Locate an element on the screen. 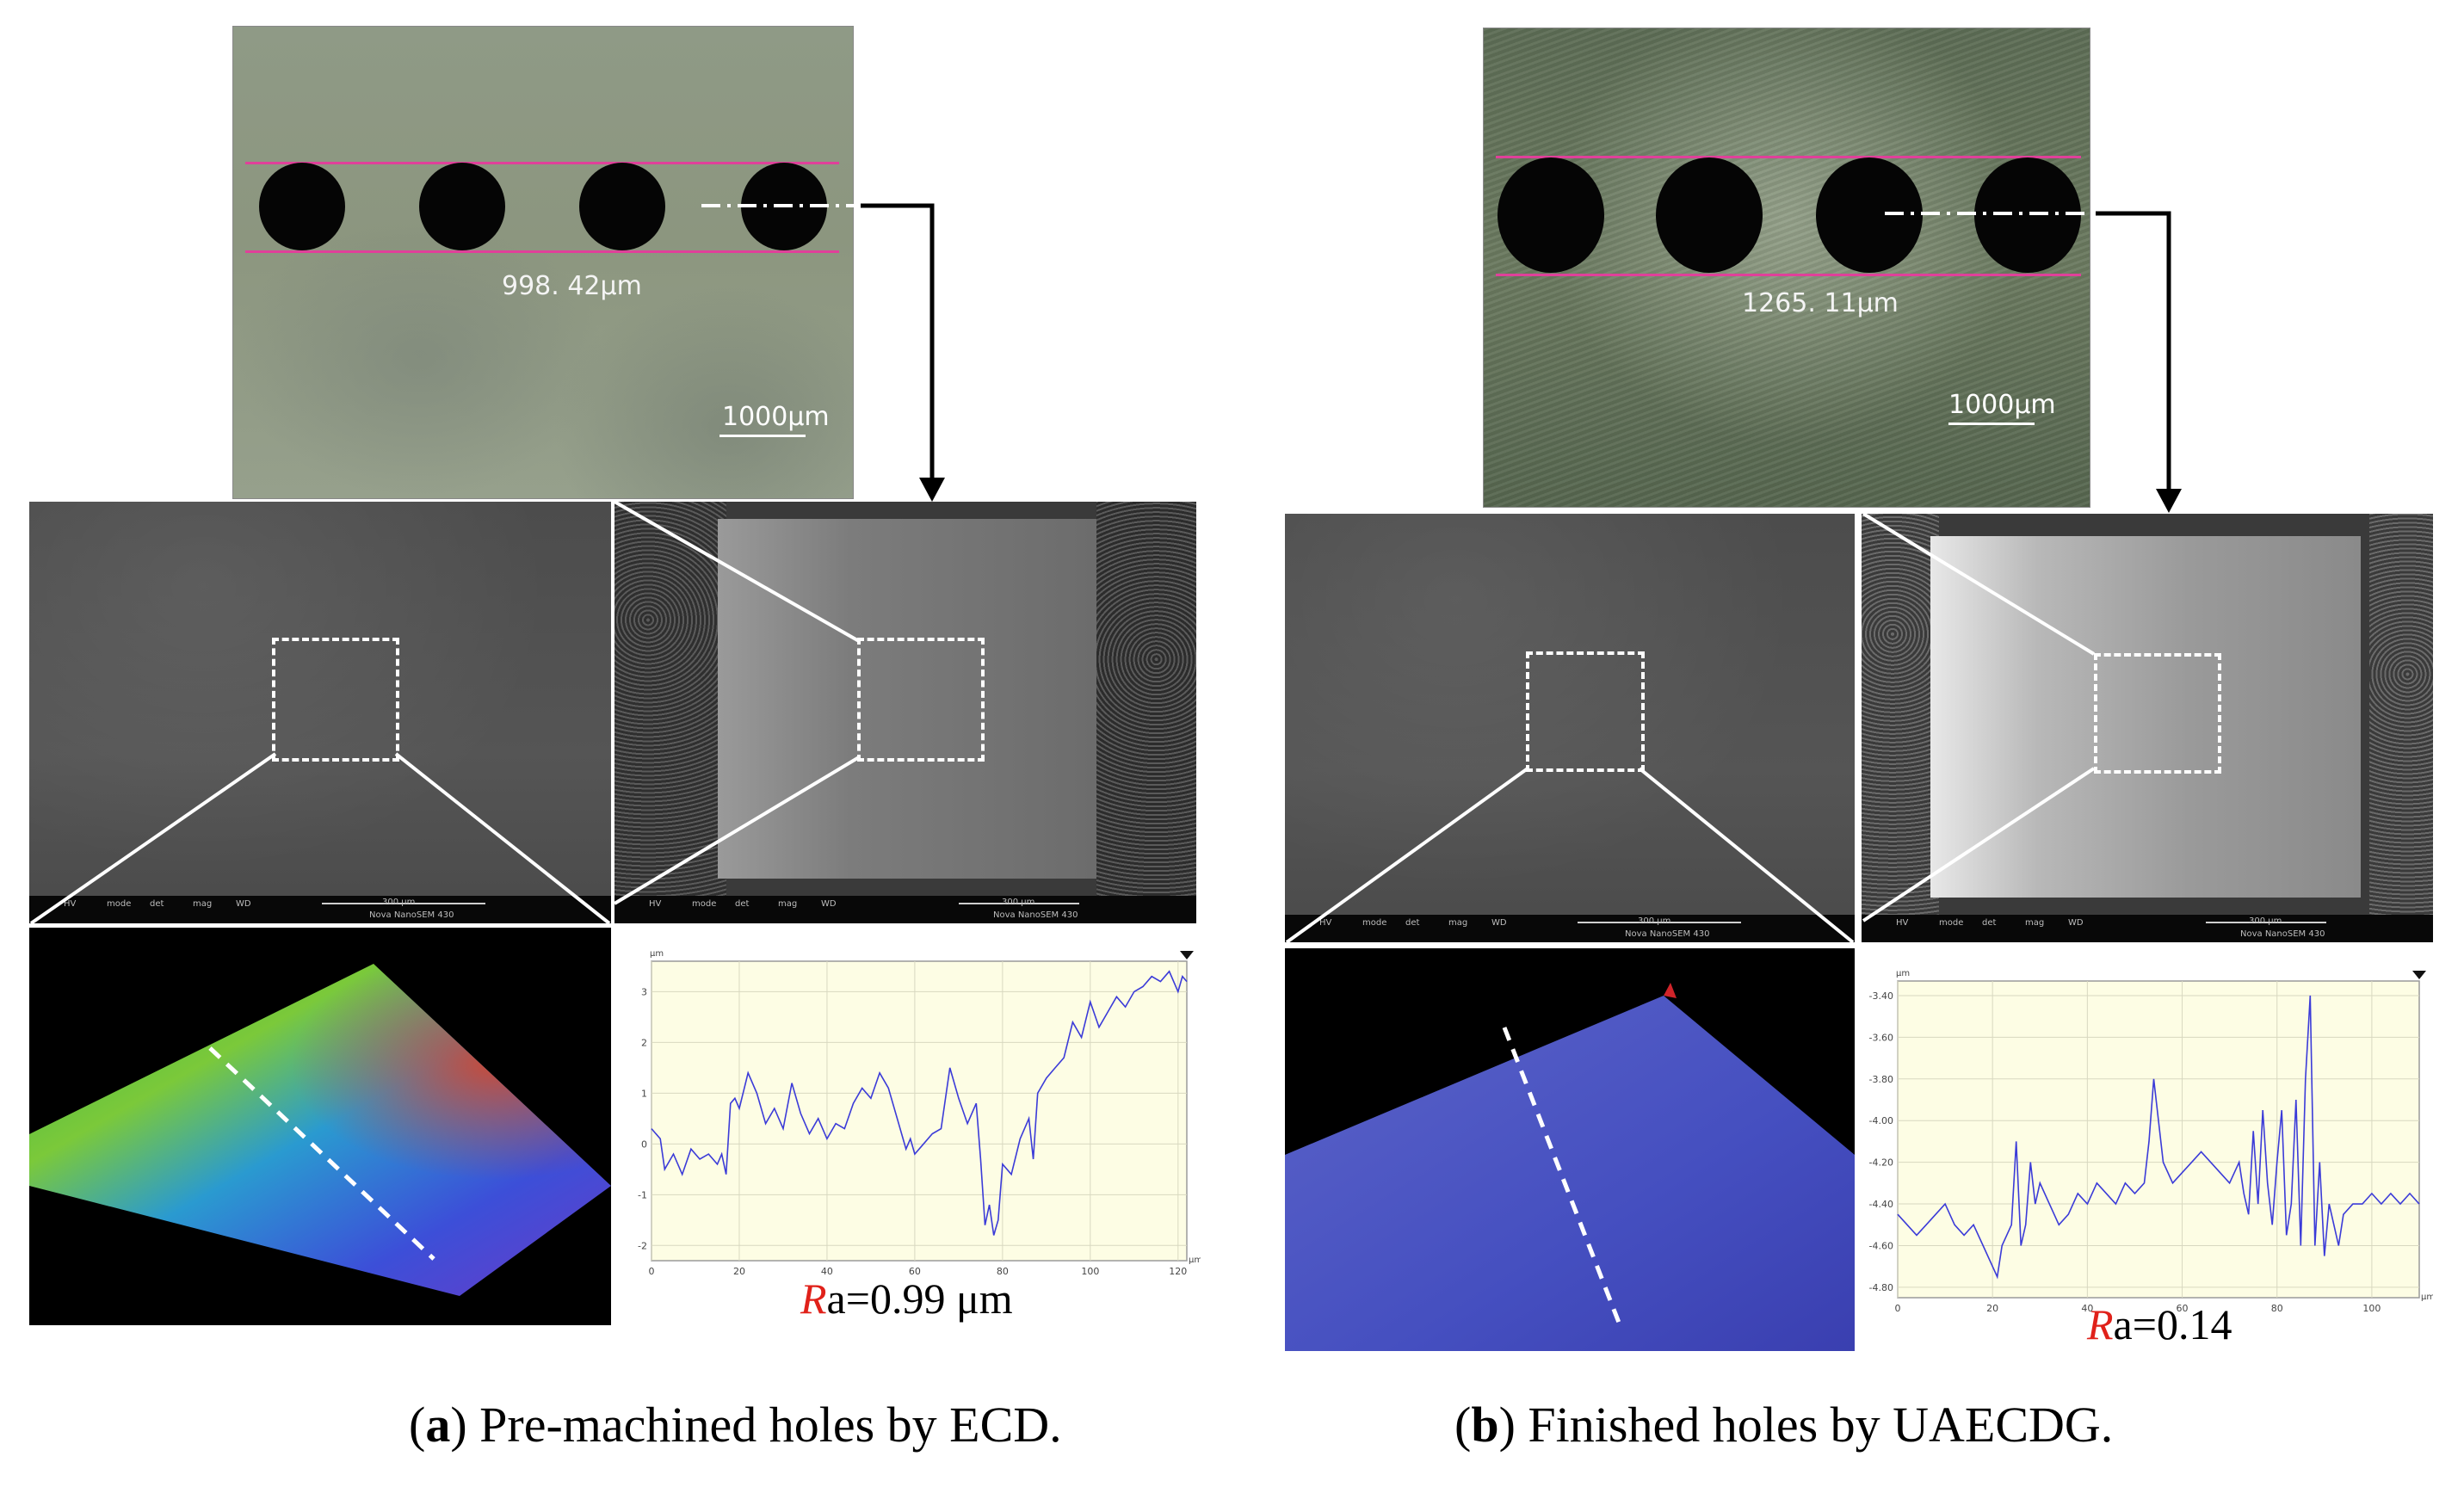 This screenshot has height=1487, width=2464. arrow-connector-b is located at coordinates (2133, 354).